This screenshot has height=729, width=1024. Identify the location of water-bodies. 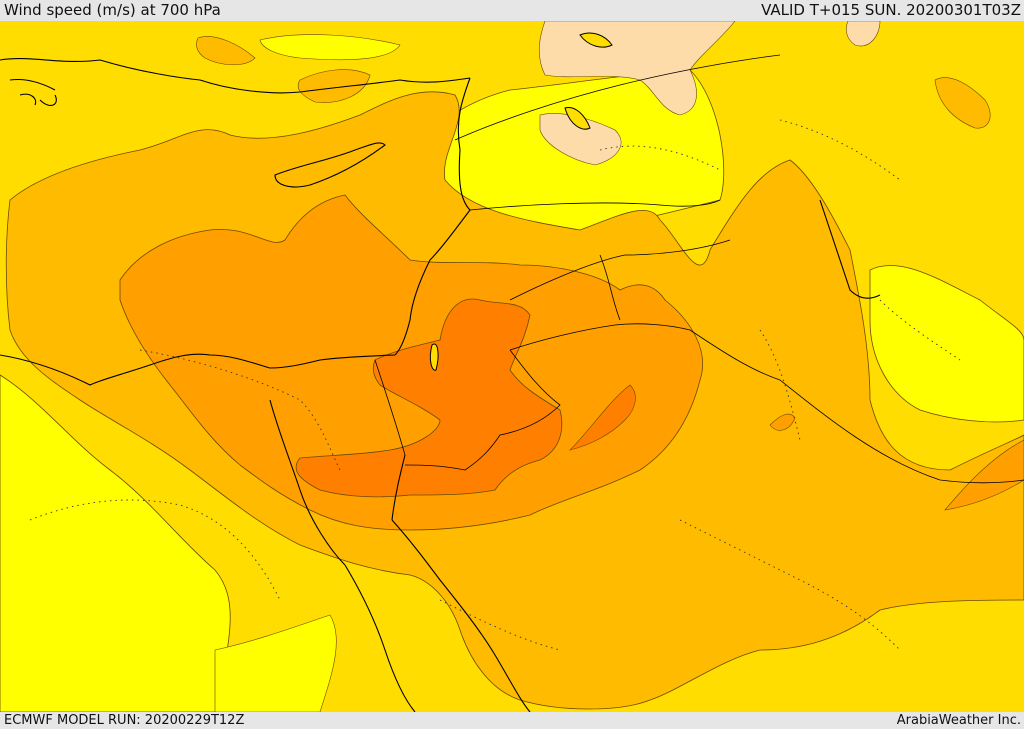
(521, 201).